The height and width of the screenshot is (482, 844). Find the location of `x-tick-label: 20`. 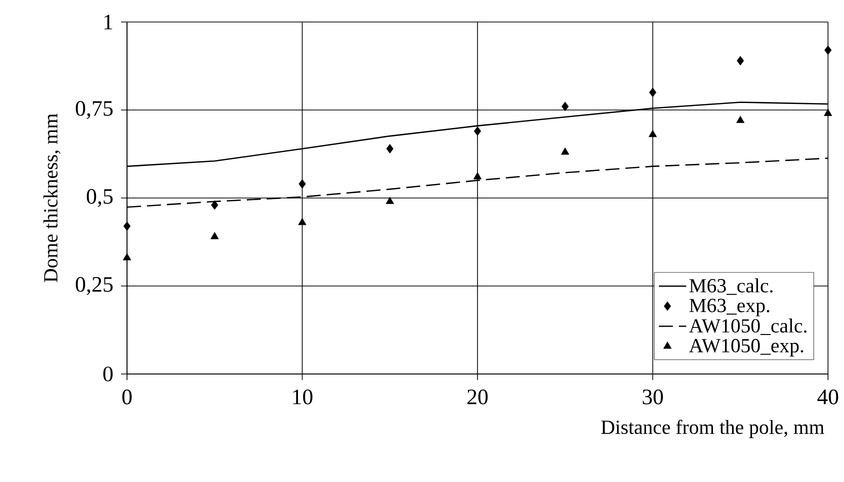

x-tick-label: 20 is located at coordinates (477, 397).